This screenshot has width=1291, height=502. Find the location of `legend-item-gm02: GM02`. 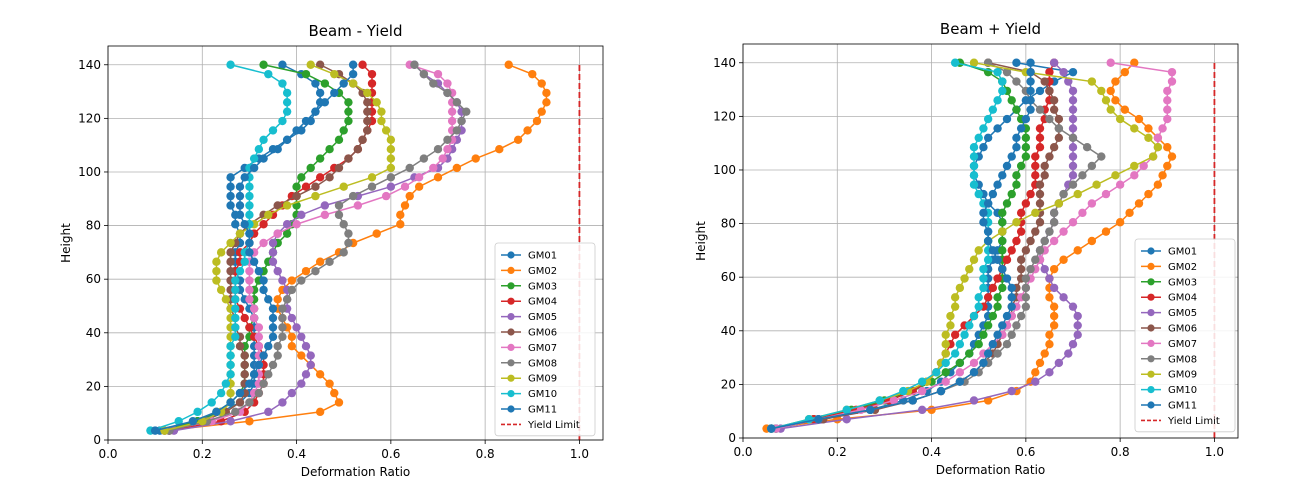

legend-item-gm02: GM02 is located at coordinates (529, 271).